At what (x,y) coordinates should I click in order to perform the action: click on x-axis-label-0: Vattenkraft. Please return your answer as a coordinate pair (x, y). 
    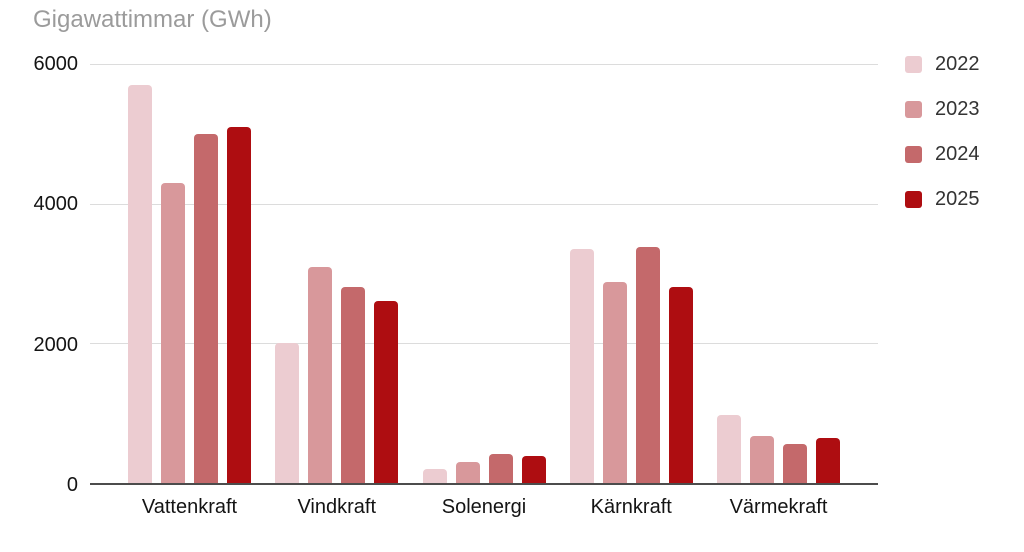
    Looking at the image, I should click on (189, 507).